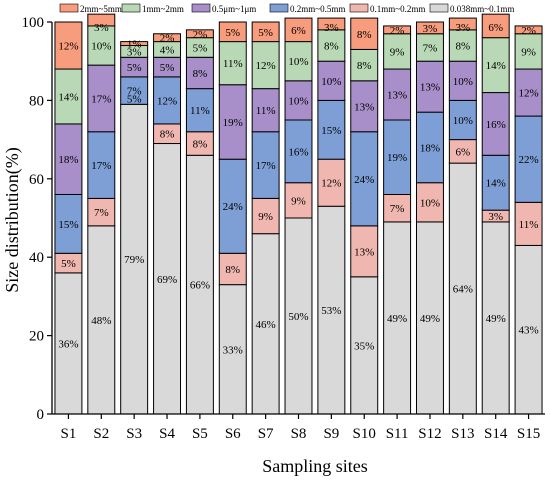  What do you see at coordinates (200, 434) in the screenshot?
I see `x-tick-label: S5` at bounding box center [200, 434].